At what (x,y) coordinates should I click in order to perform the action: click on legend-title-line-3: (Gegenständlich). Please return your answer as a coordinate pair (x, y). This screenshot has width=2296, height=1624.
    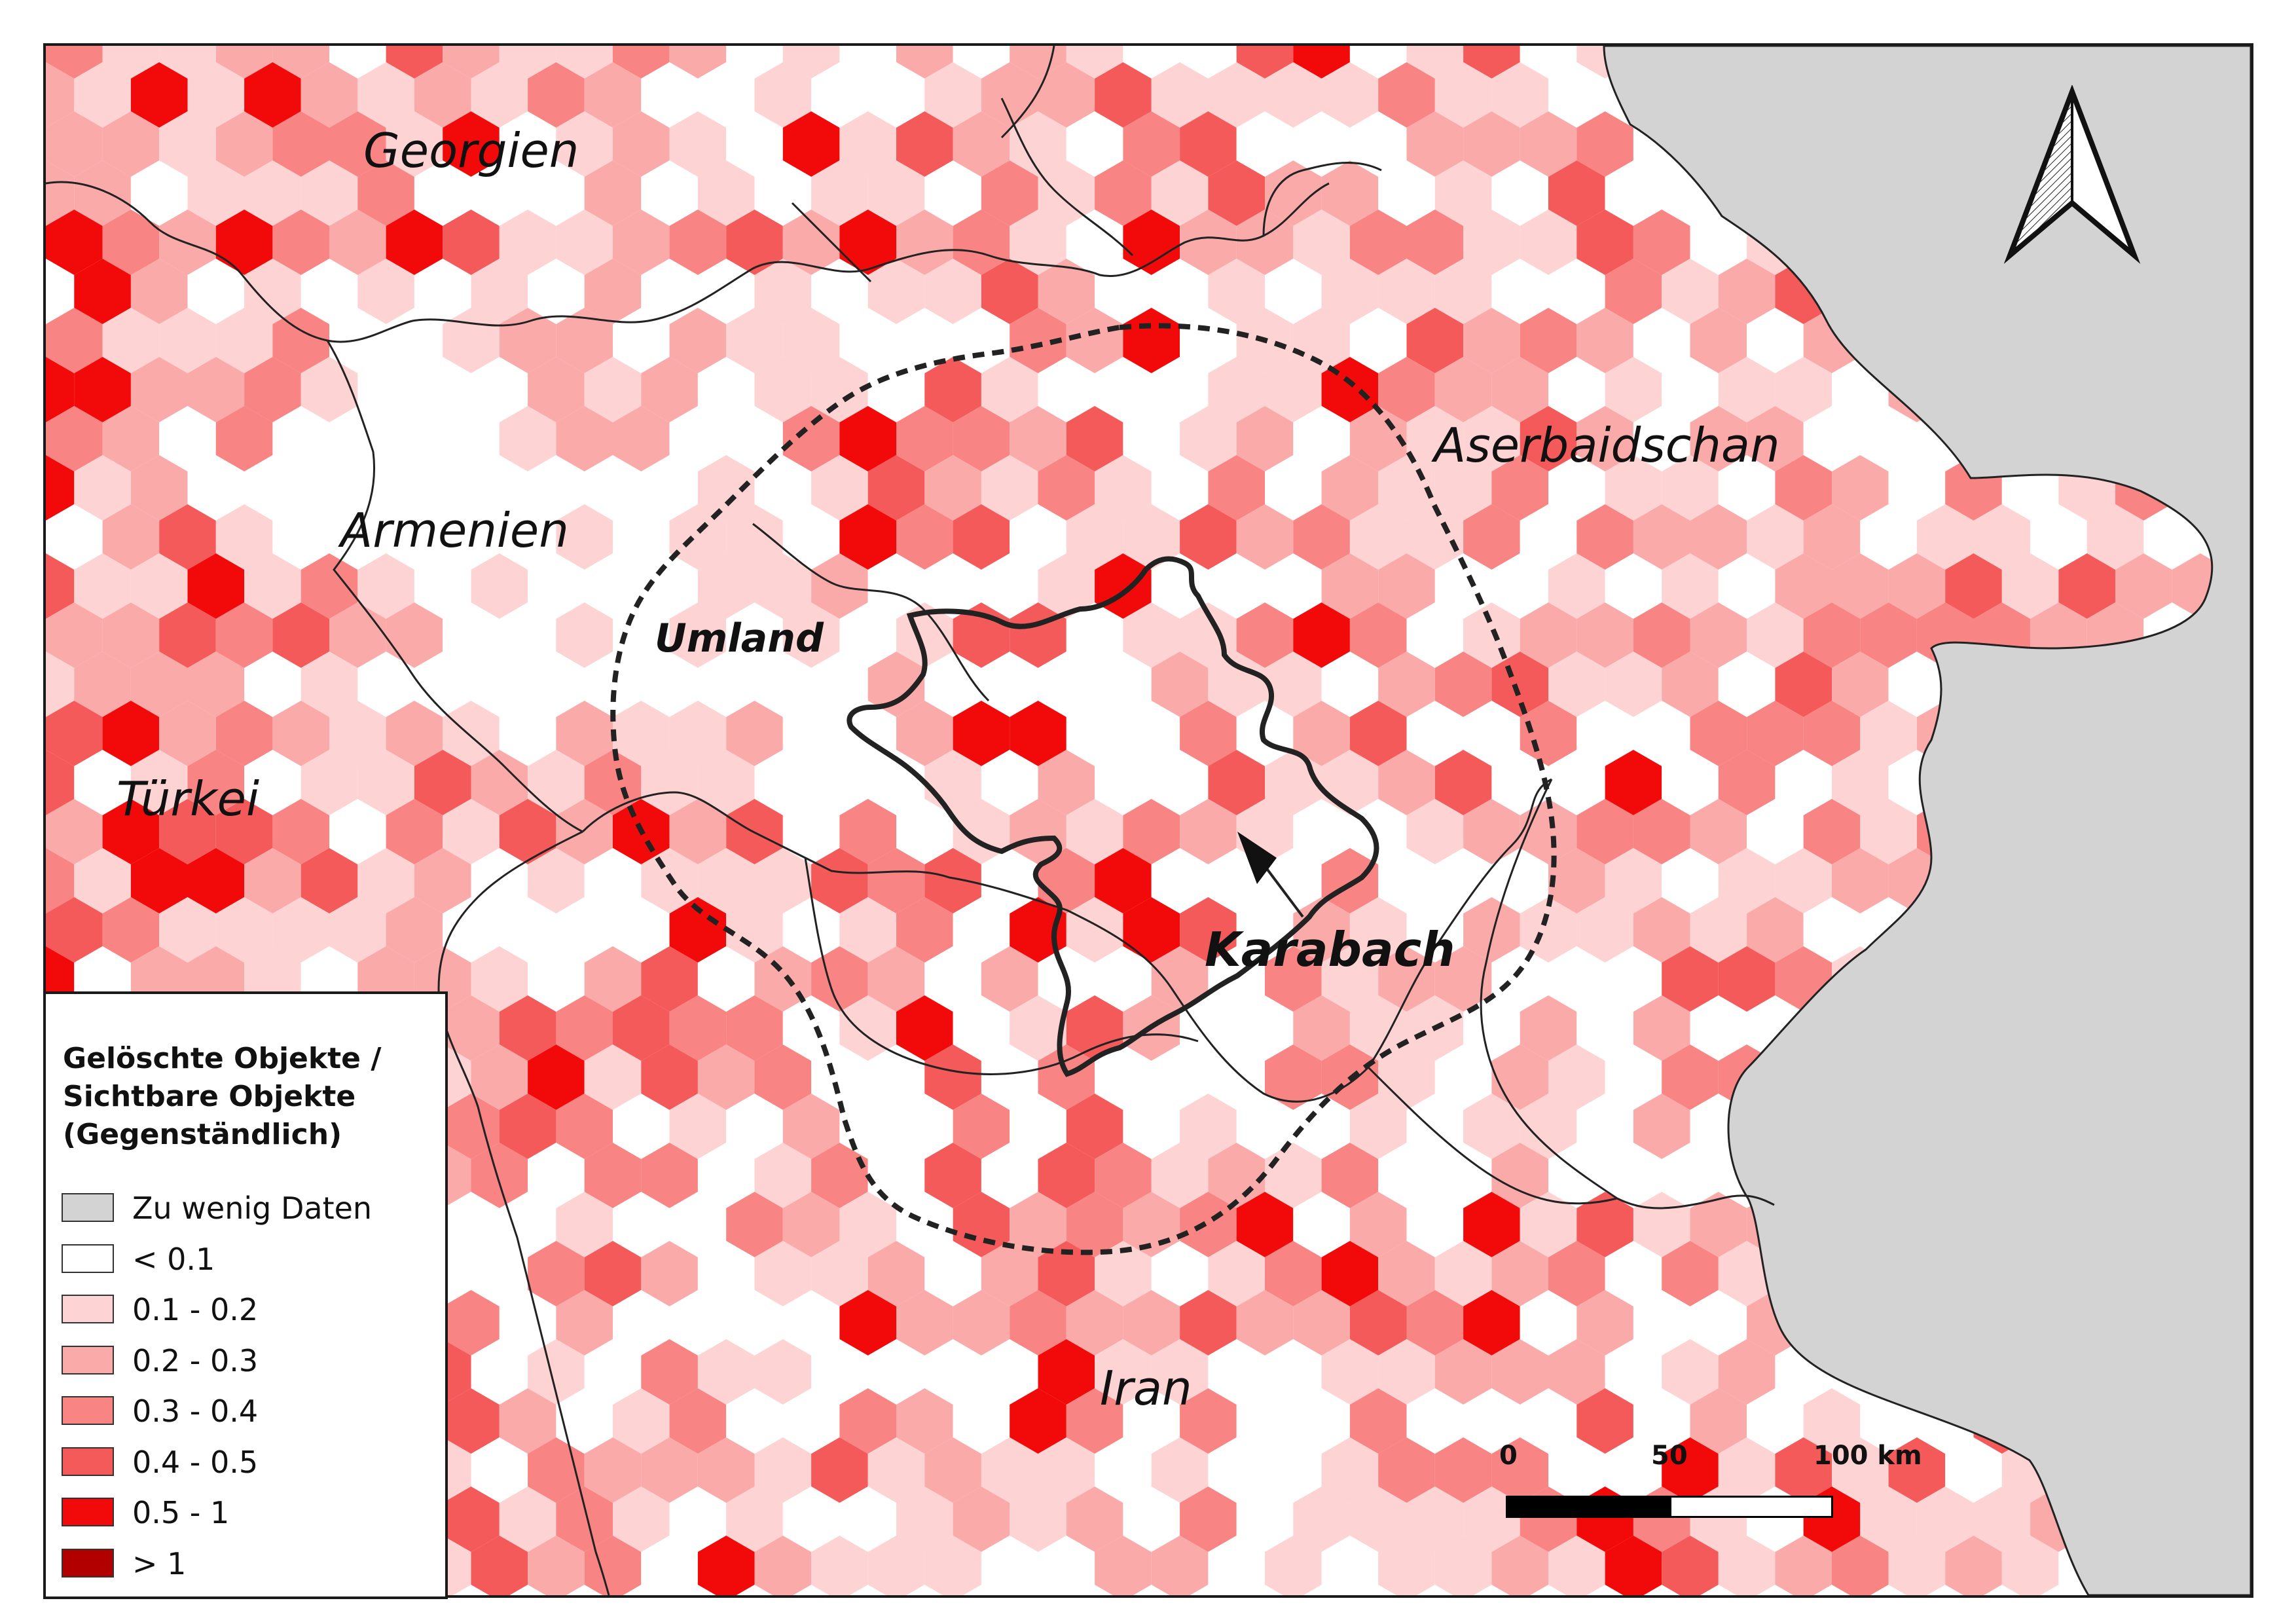
    Looking at the image, I should click on (202, 1134).